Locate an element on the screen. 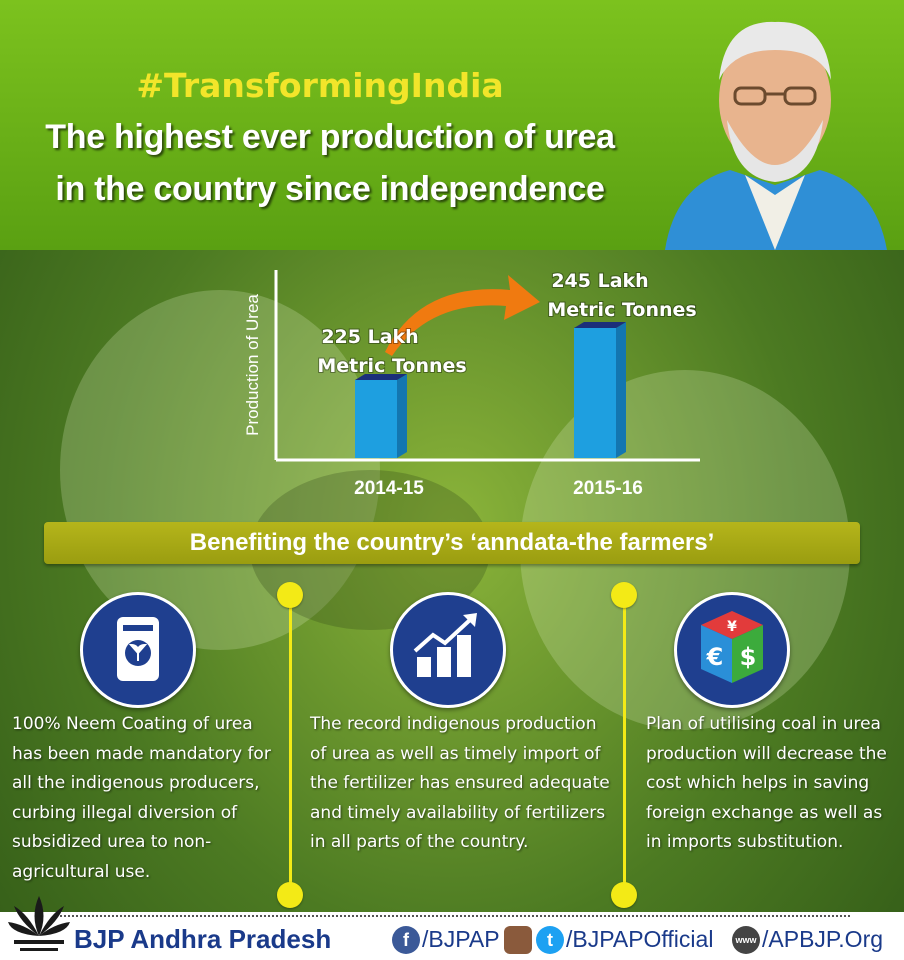  facebook-handle: /BJPAP is located at coordinates (461, 939).